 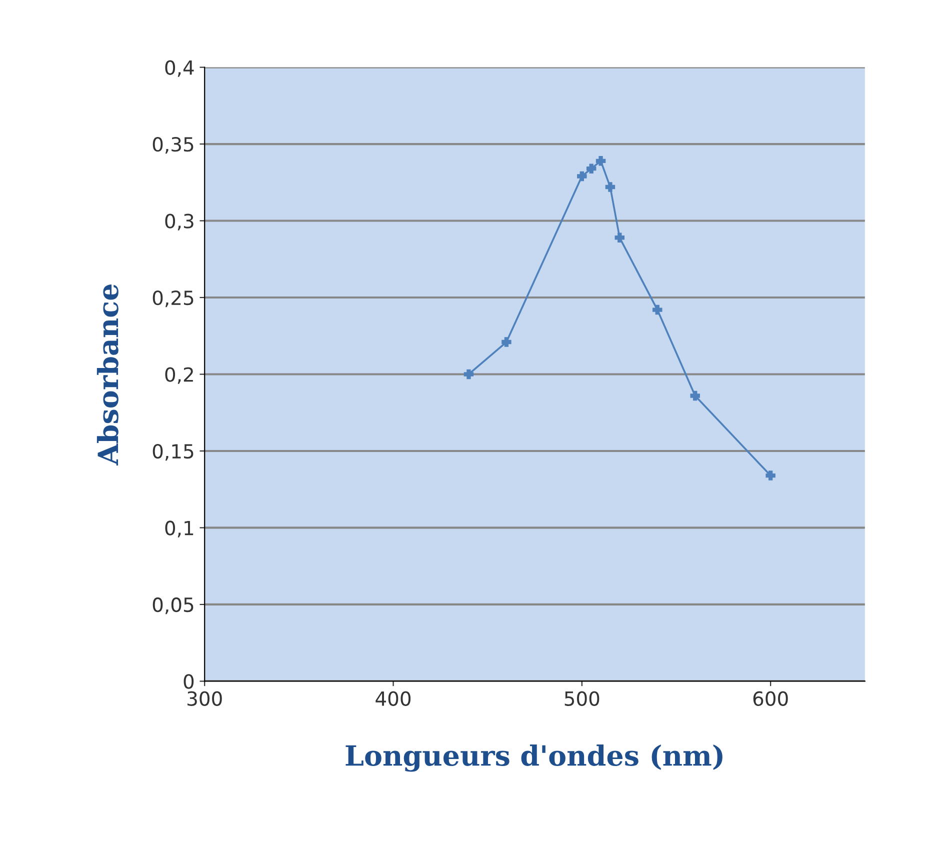 What do you see at coordinates (179, 68) in the screenshot?
I see `y-tick-label: 0,4` at bounding box center [179, 68].